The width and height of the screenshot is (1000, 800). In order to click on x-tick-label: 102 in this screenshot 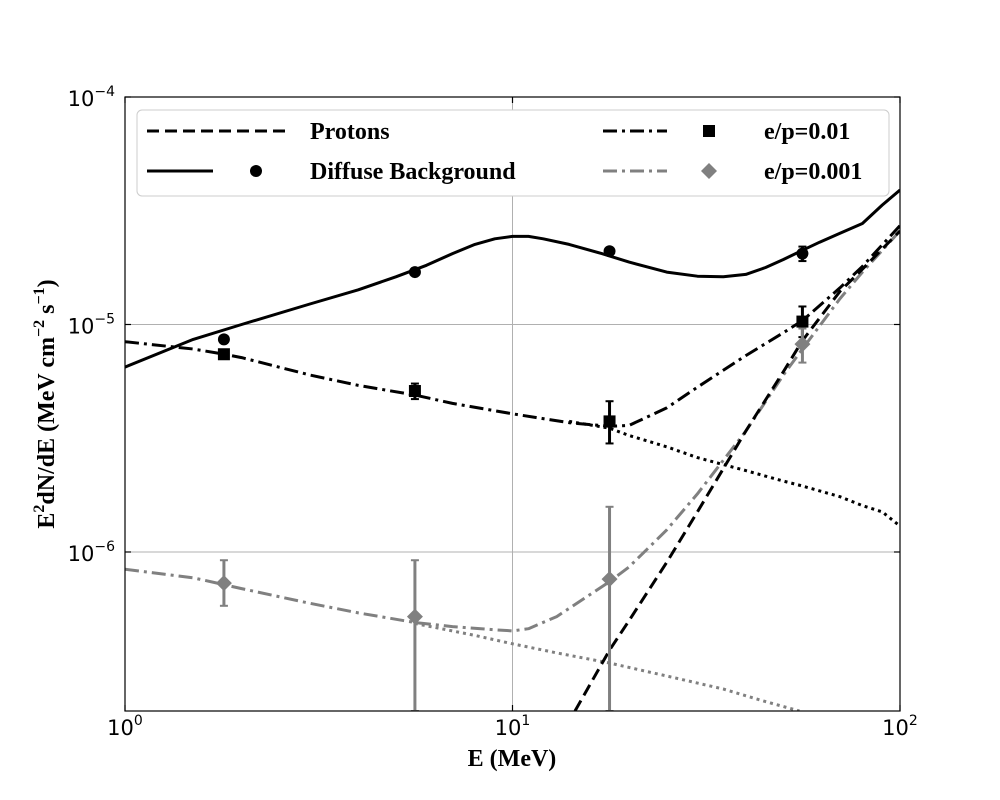, I will do `click(900, 726)`.